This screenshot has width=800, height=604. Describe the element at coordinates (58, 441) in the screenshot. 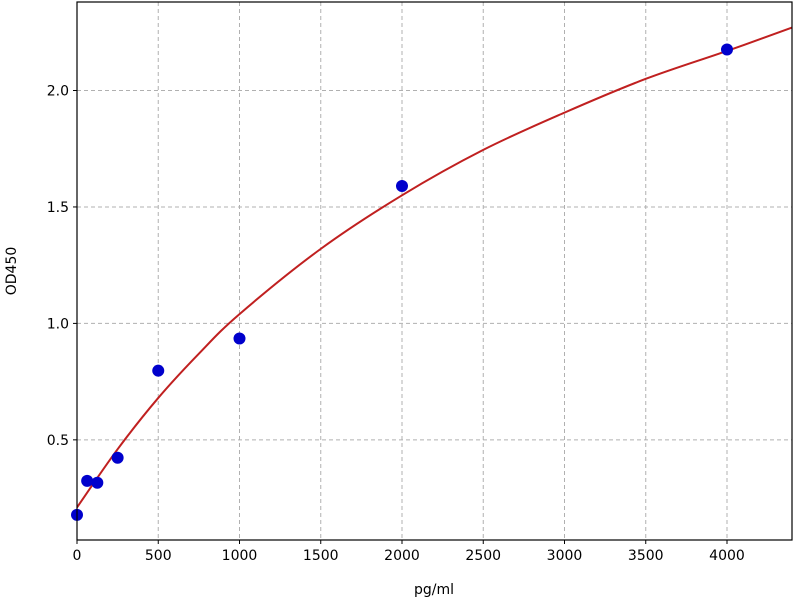

I see `y-tick-label: 0.5` at that location.